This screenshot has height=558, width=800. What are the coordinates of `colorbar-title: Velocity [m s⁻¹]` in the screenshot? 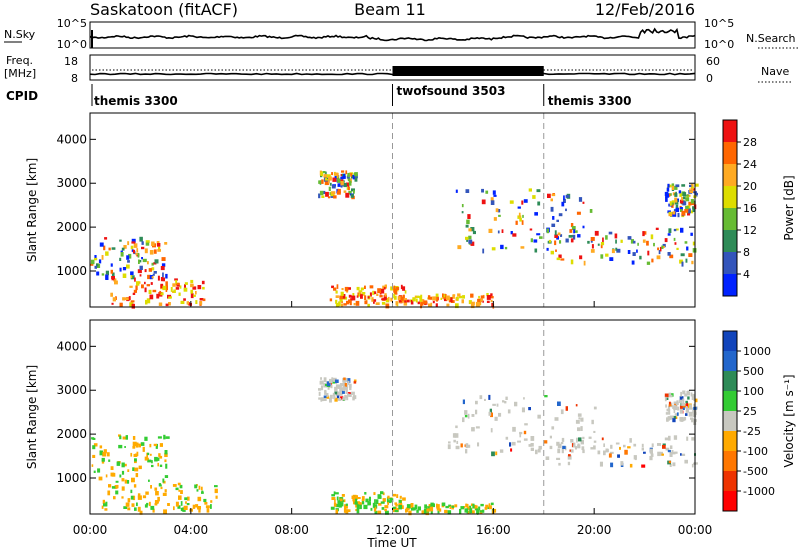 It's located at (789, 420).